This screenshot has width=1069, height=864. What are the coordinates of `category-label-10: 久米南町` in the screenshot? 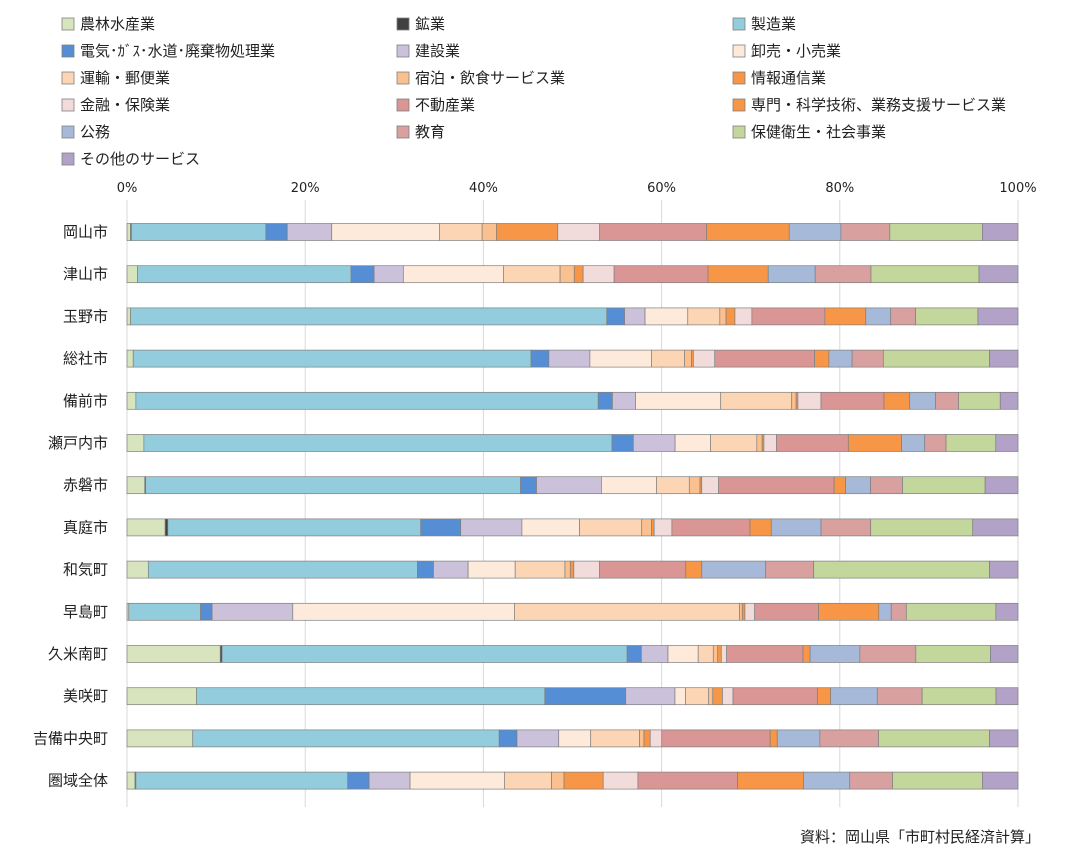 It's located at (78, 654).